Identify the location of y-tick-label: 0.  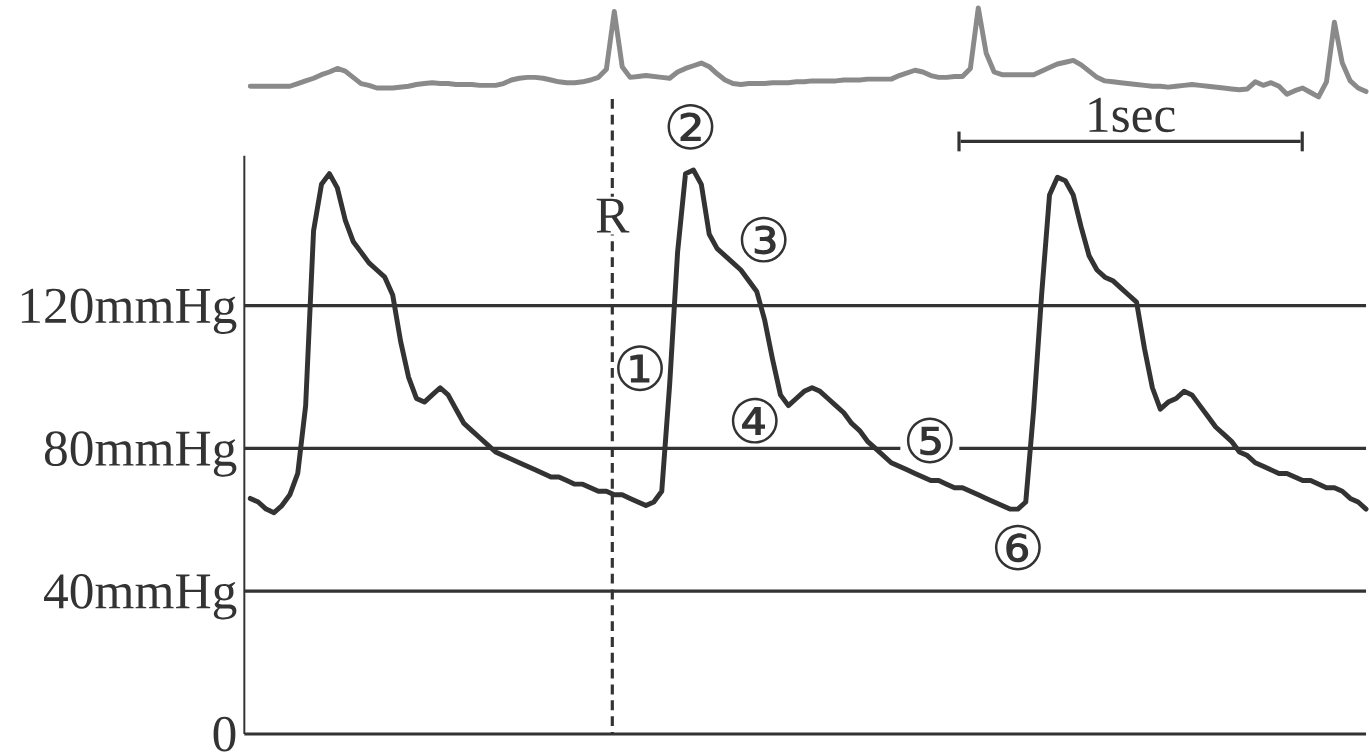
(224, 734).